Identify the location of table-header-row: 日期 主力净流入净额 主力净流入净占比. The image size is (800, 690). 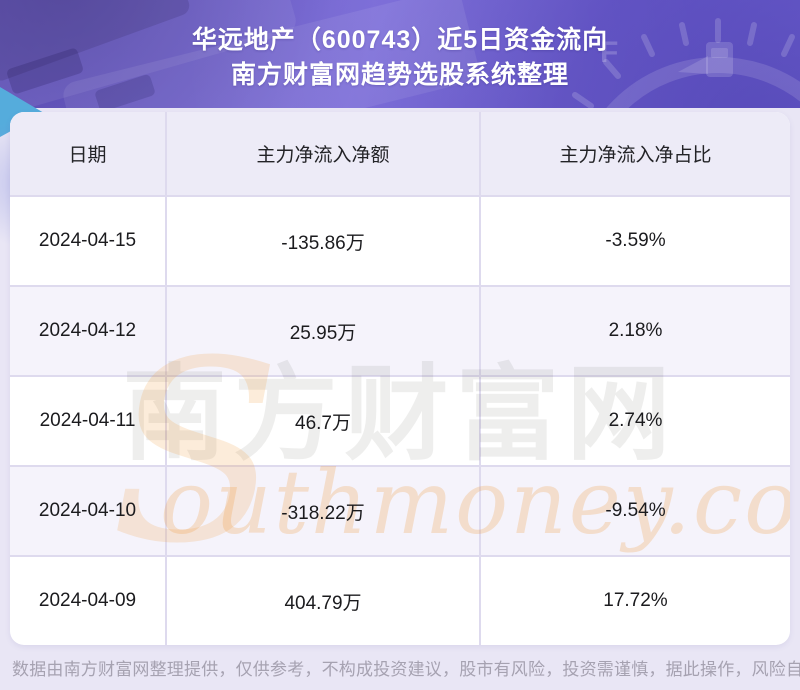
(400, 153).